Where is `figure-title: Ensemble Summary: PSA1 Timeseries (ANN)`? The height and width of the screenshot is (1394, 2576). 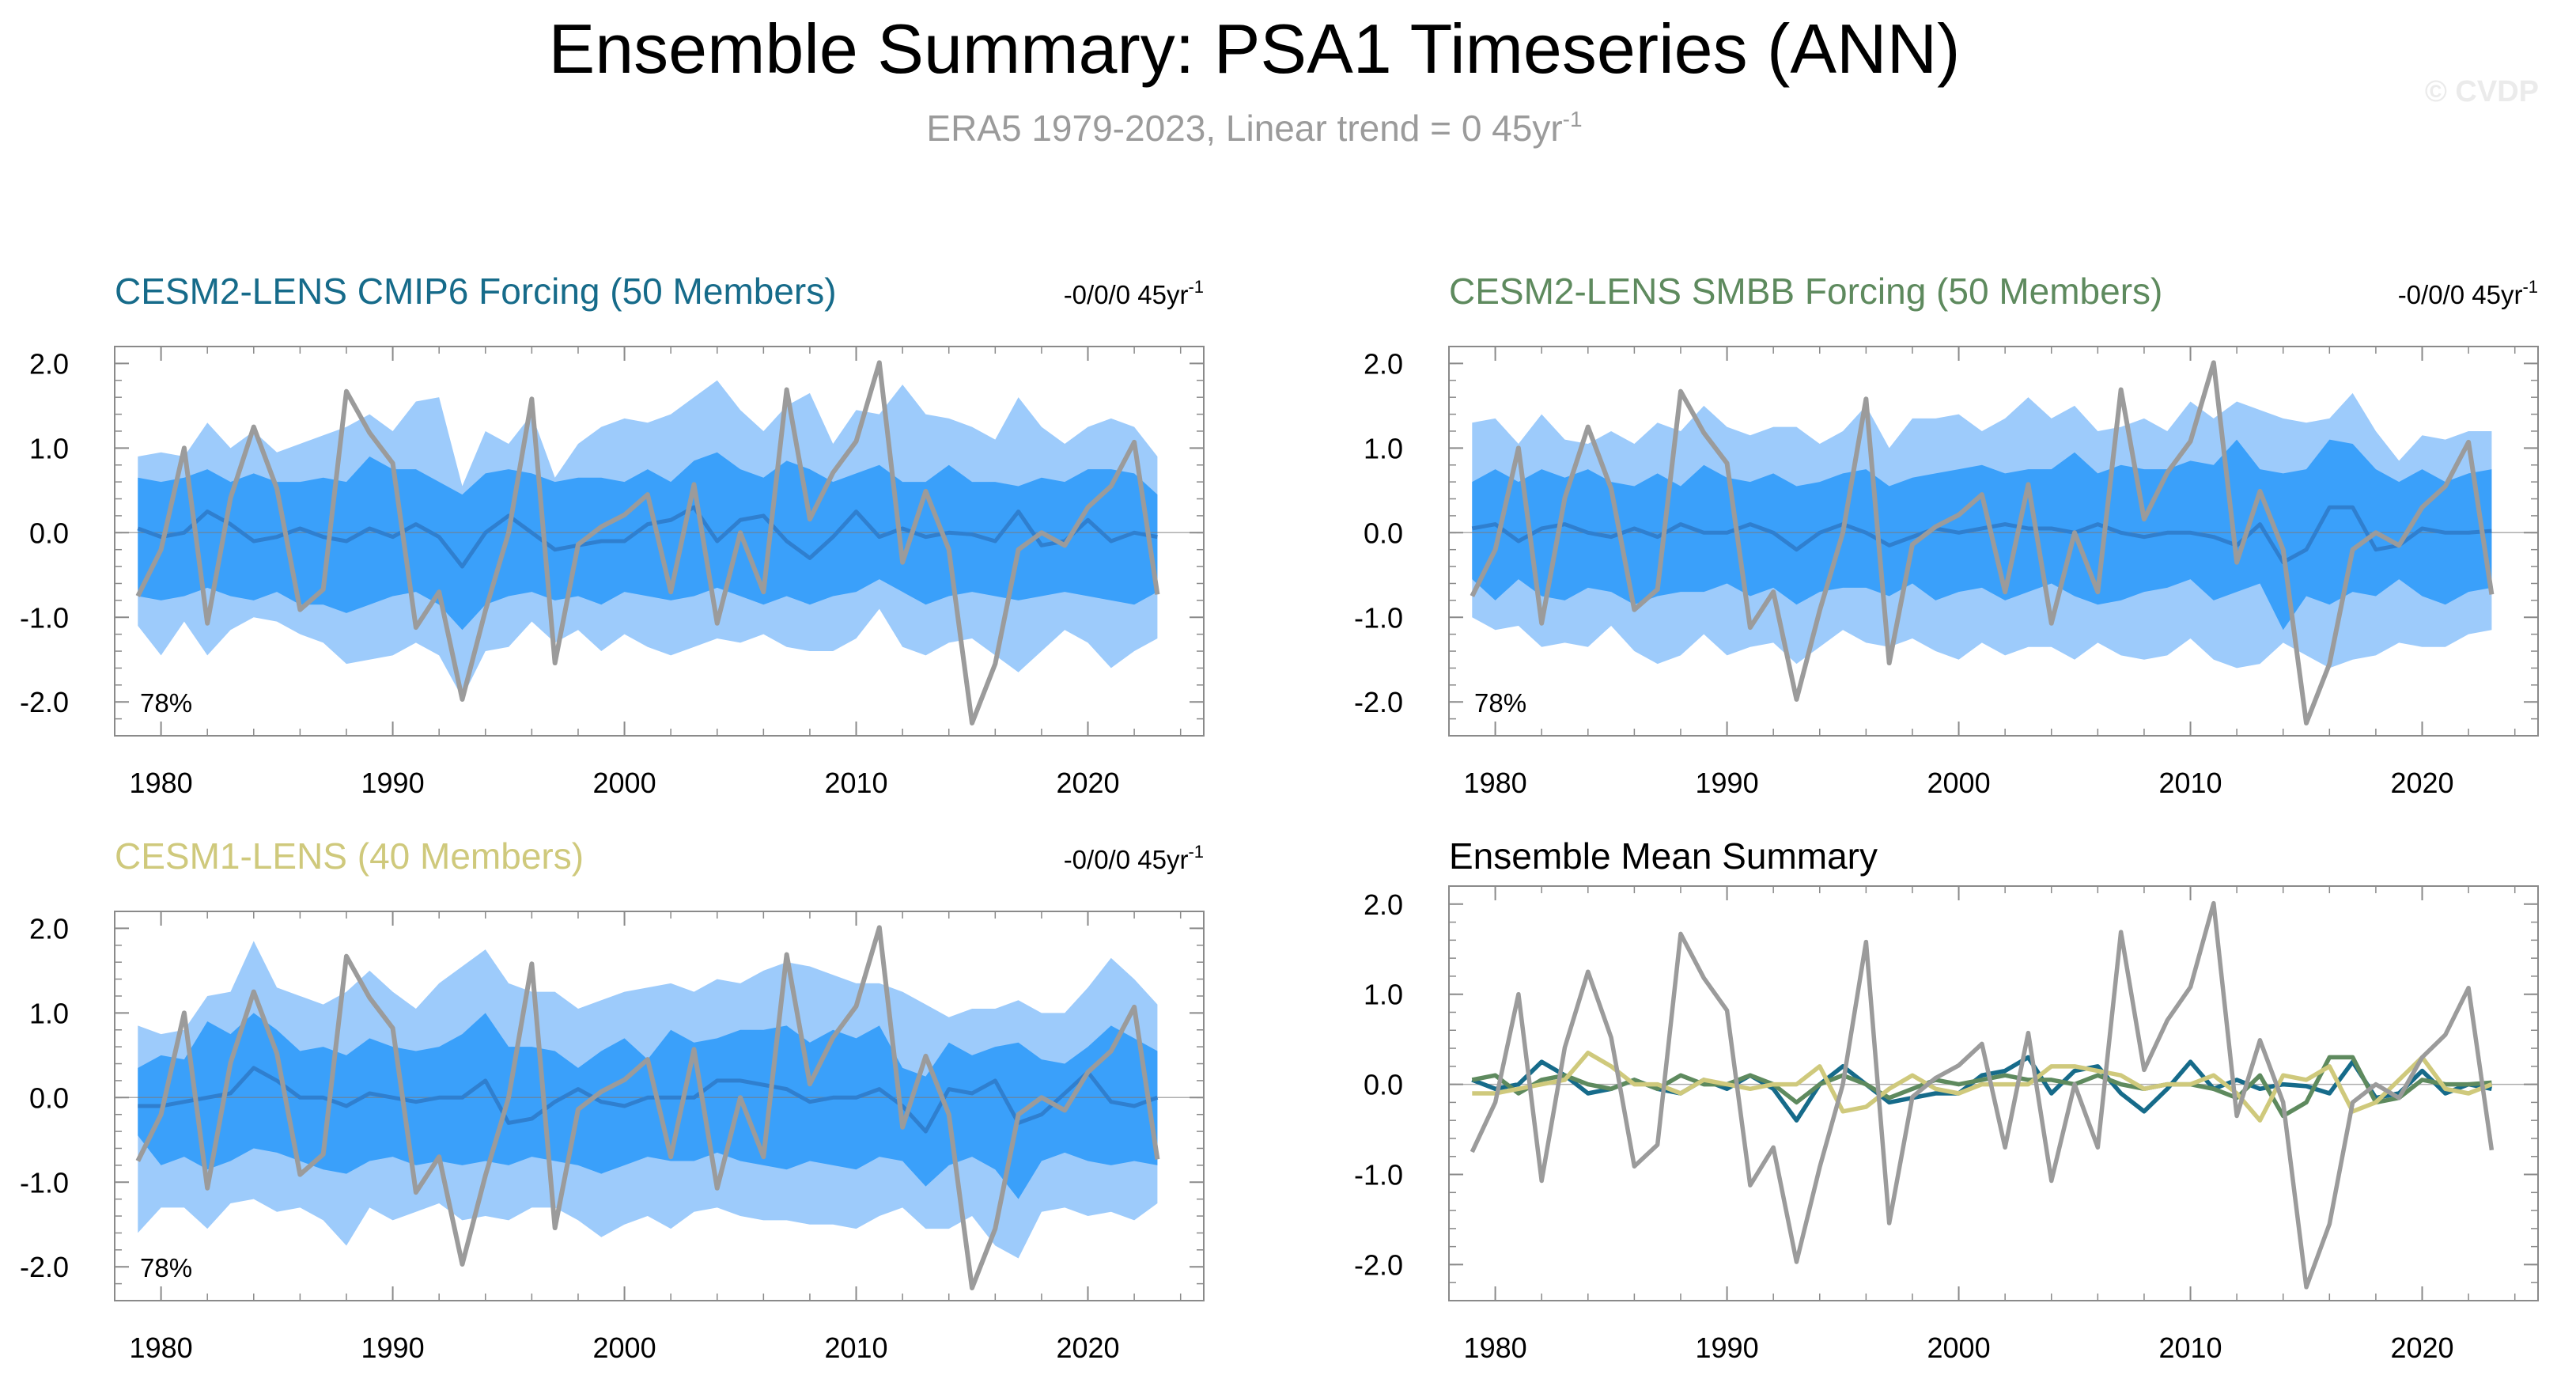 figure-title: Ensemble Summary: PSA1 Timeseries (ANN) is located at coordinates (1255, 48).